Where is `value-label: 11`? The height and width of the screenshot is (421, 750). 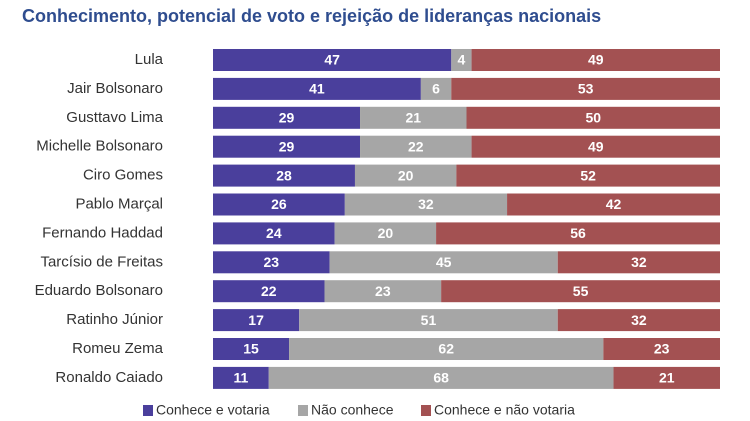
value-label: 11 is located at coordinates (240, 378).